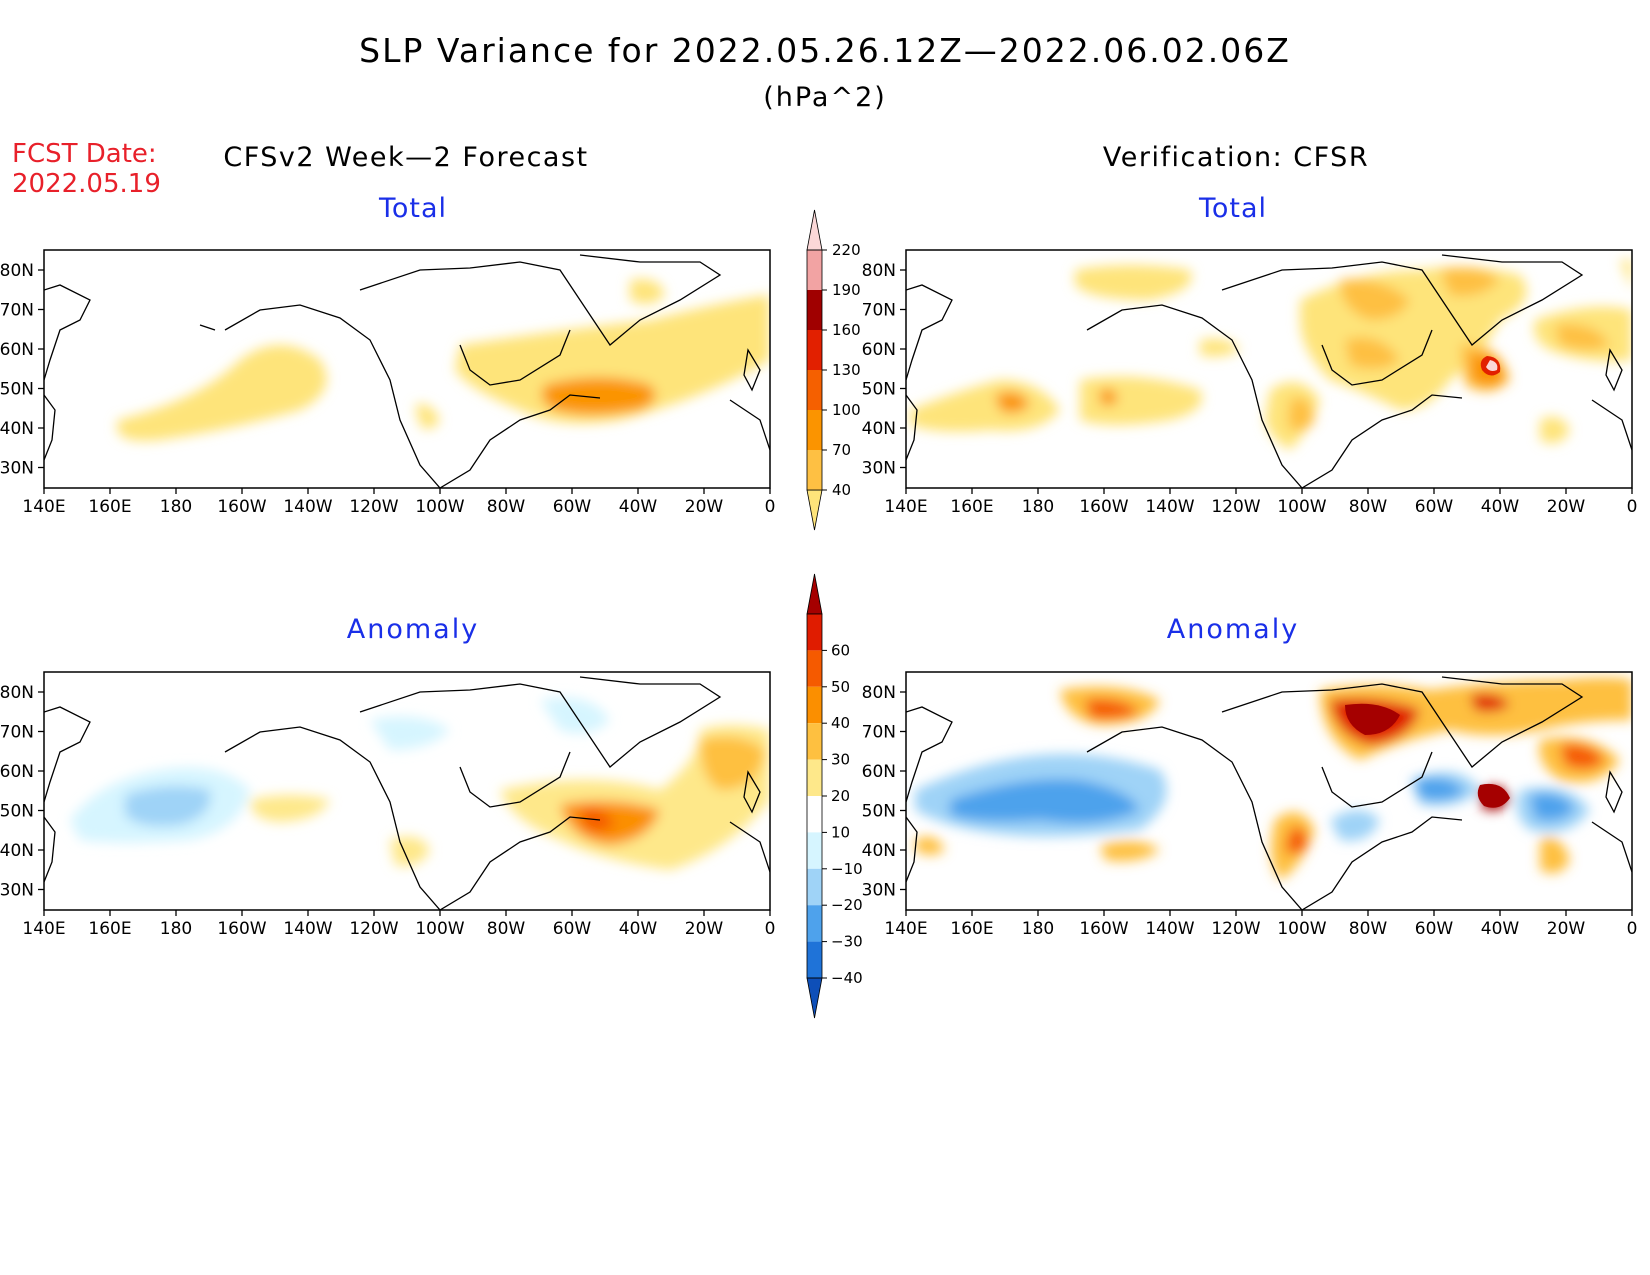 This screenshot has width=1650, height=1275. I want to click on map-panel-forecast-total, so click(407, 369).